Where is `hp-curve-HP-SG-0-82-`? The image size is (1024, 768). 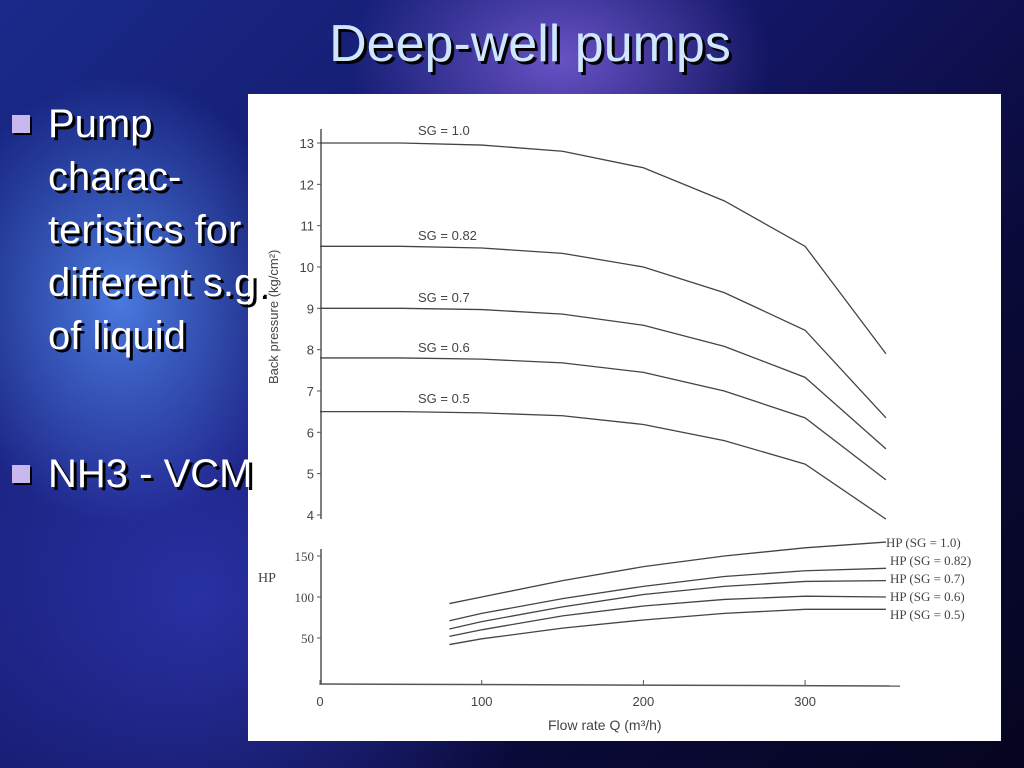
hp-curve-HP-SG-0-82- is located at coordinates (667, 594).